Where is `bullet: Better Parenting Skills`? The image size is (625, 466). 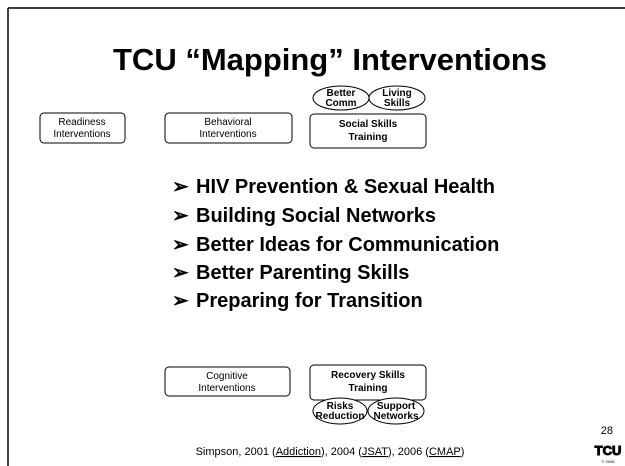
bullet: Better Parenting Skills is located at coordinates (302, 273).